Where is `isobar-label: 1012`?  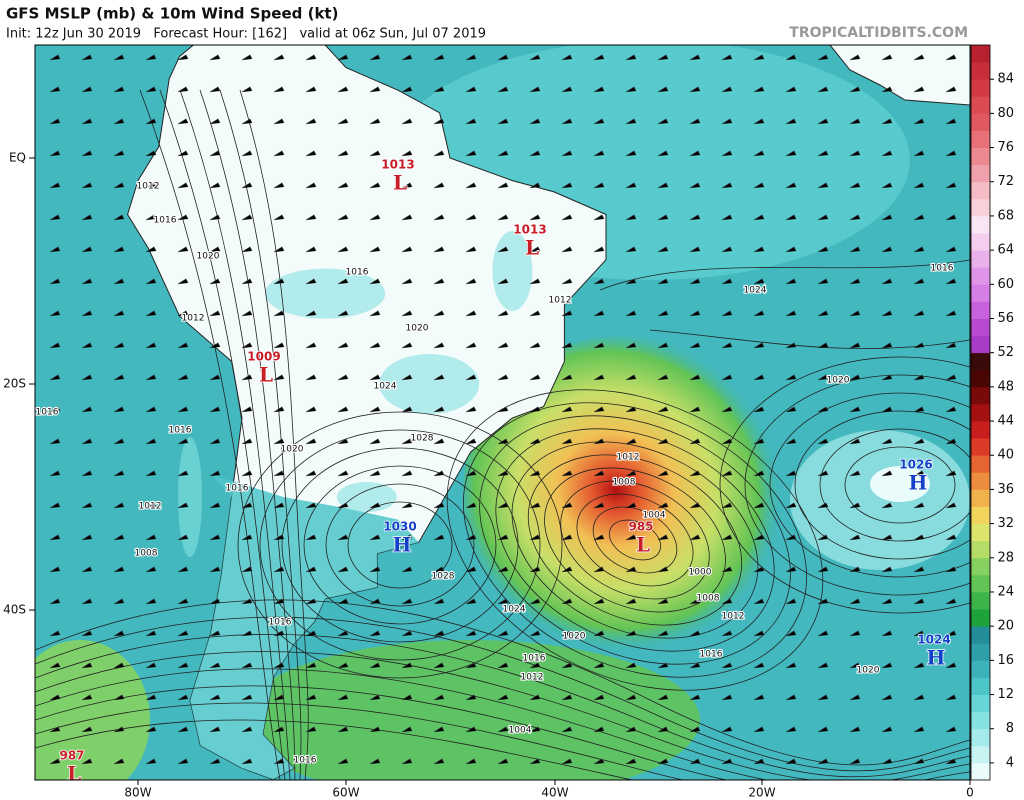
isobar-label: 1012 is located at coordinates (733, 617).